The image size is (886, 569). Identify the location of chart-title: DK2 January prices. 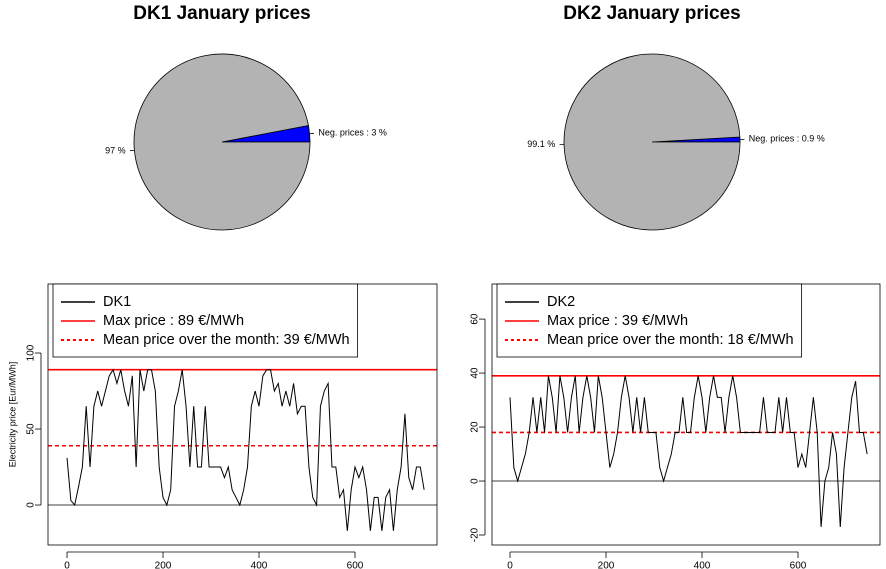
(651, 13).